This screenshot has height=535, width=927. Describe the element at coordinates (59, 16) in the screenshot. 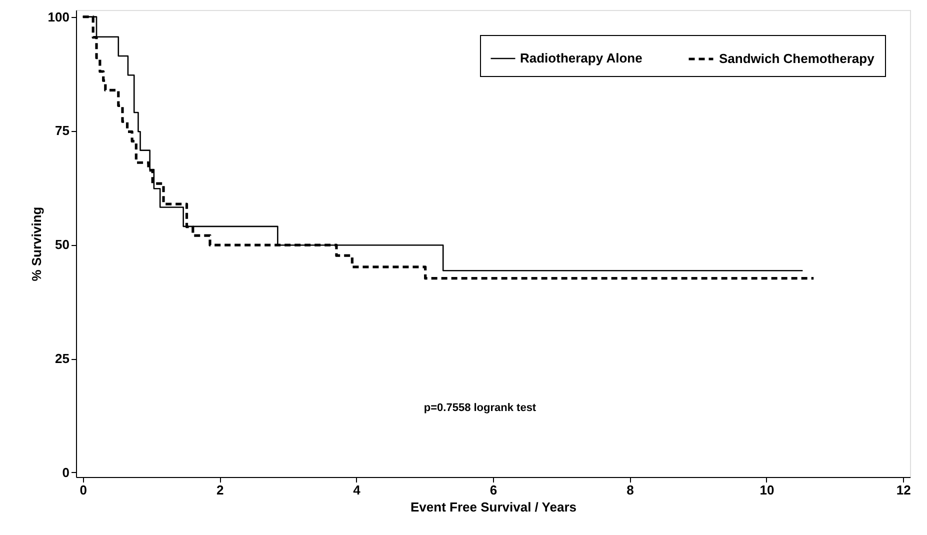

I see `y-tick-label: 100` at that location.